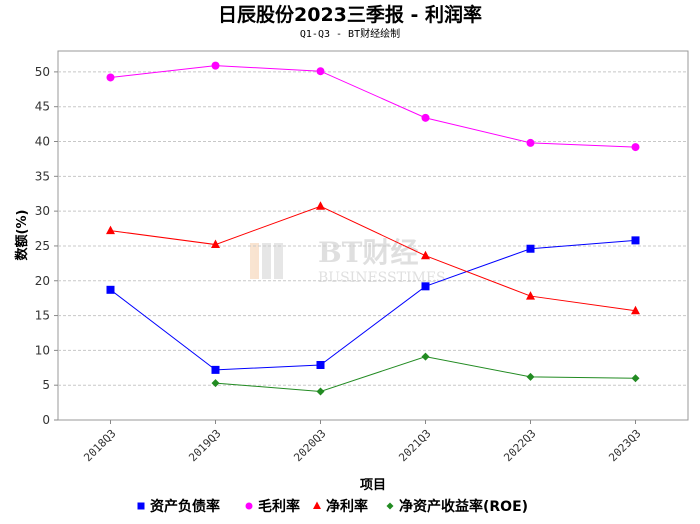  Describe the element at coordinates (624, 445) in the screenshot. I see `x-tick-label: 2023Q3` at that location.